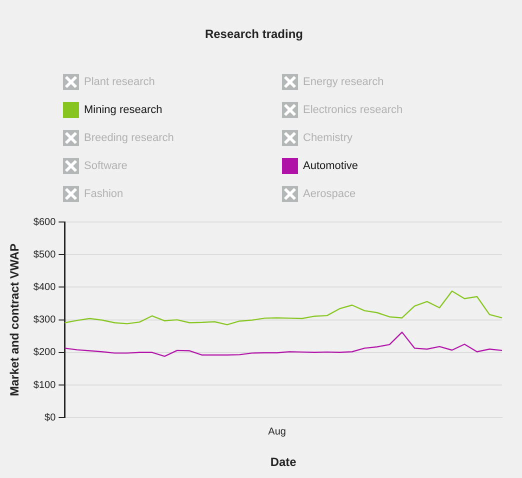  Describe the element at coordinates (15, 319) in the screenshot. I see `y-axis-title: Market and contract VWAP` at that location.